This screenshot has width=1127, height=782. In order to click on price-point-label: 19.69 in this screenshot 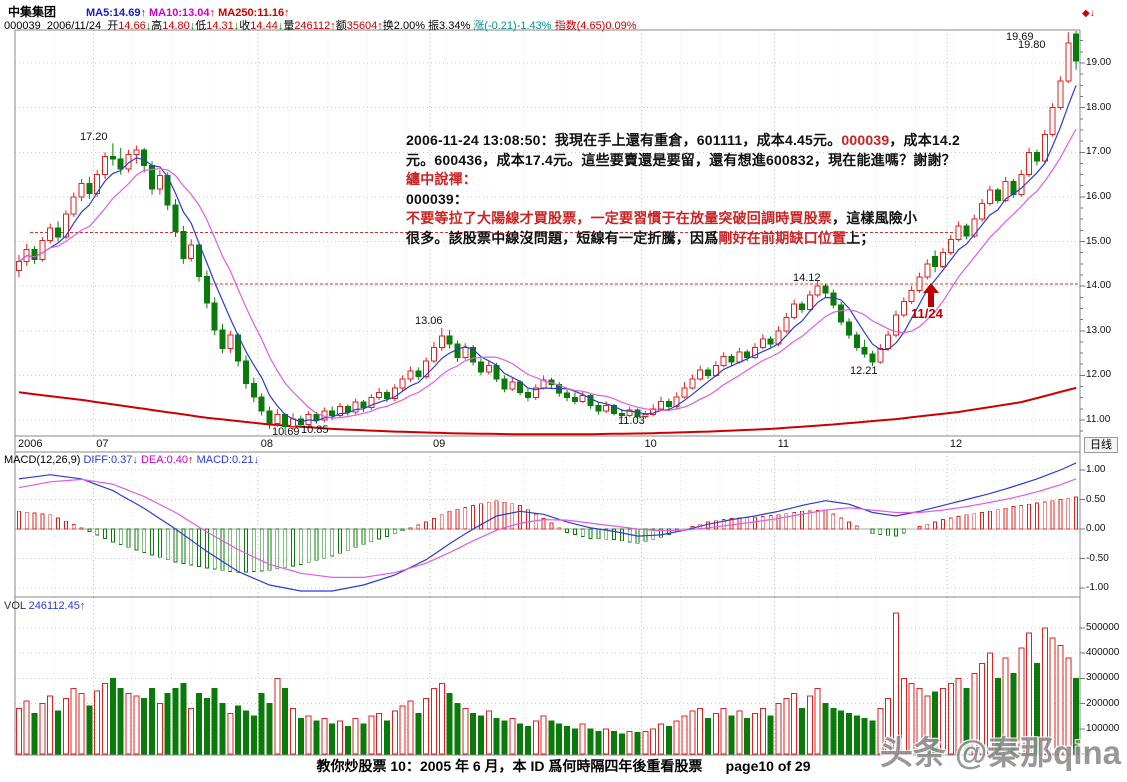, I will do `click(1020, 37)`.